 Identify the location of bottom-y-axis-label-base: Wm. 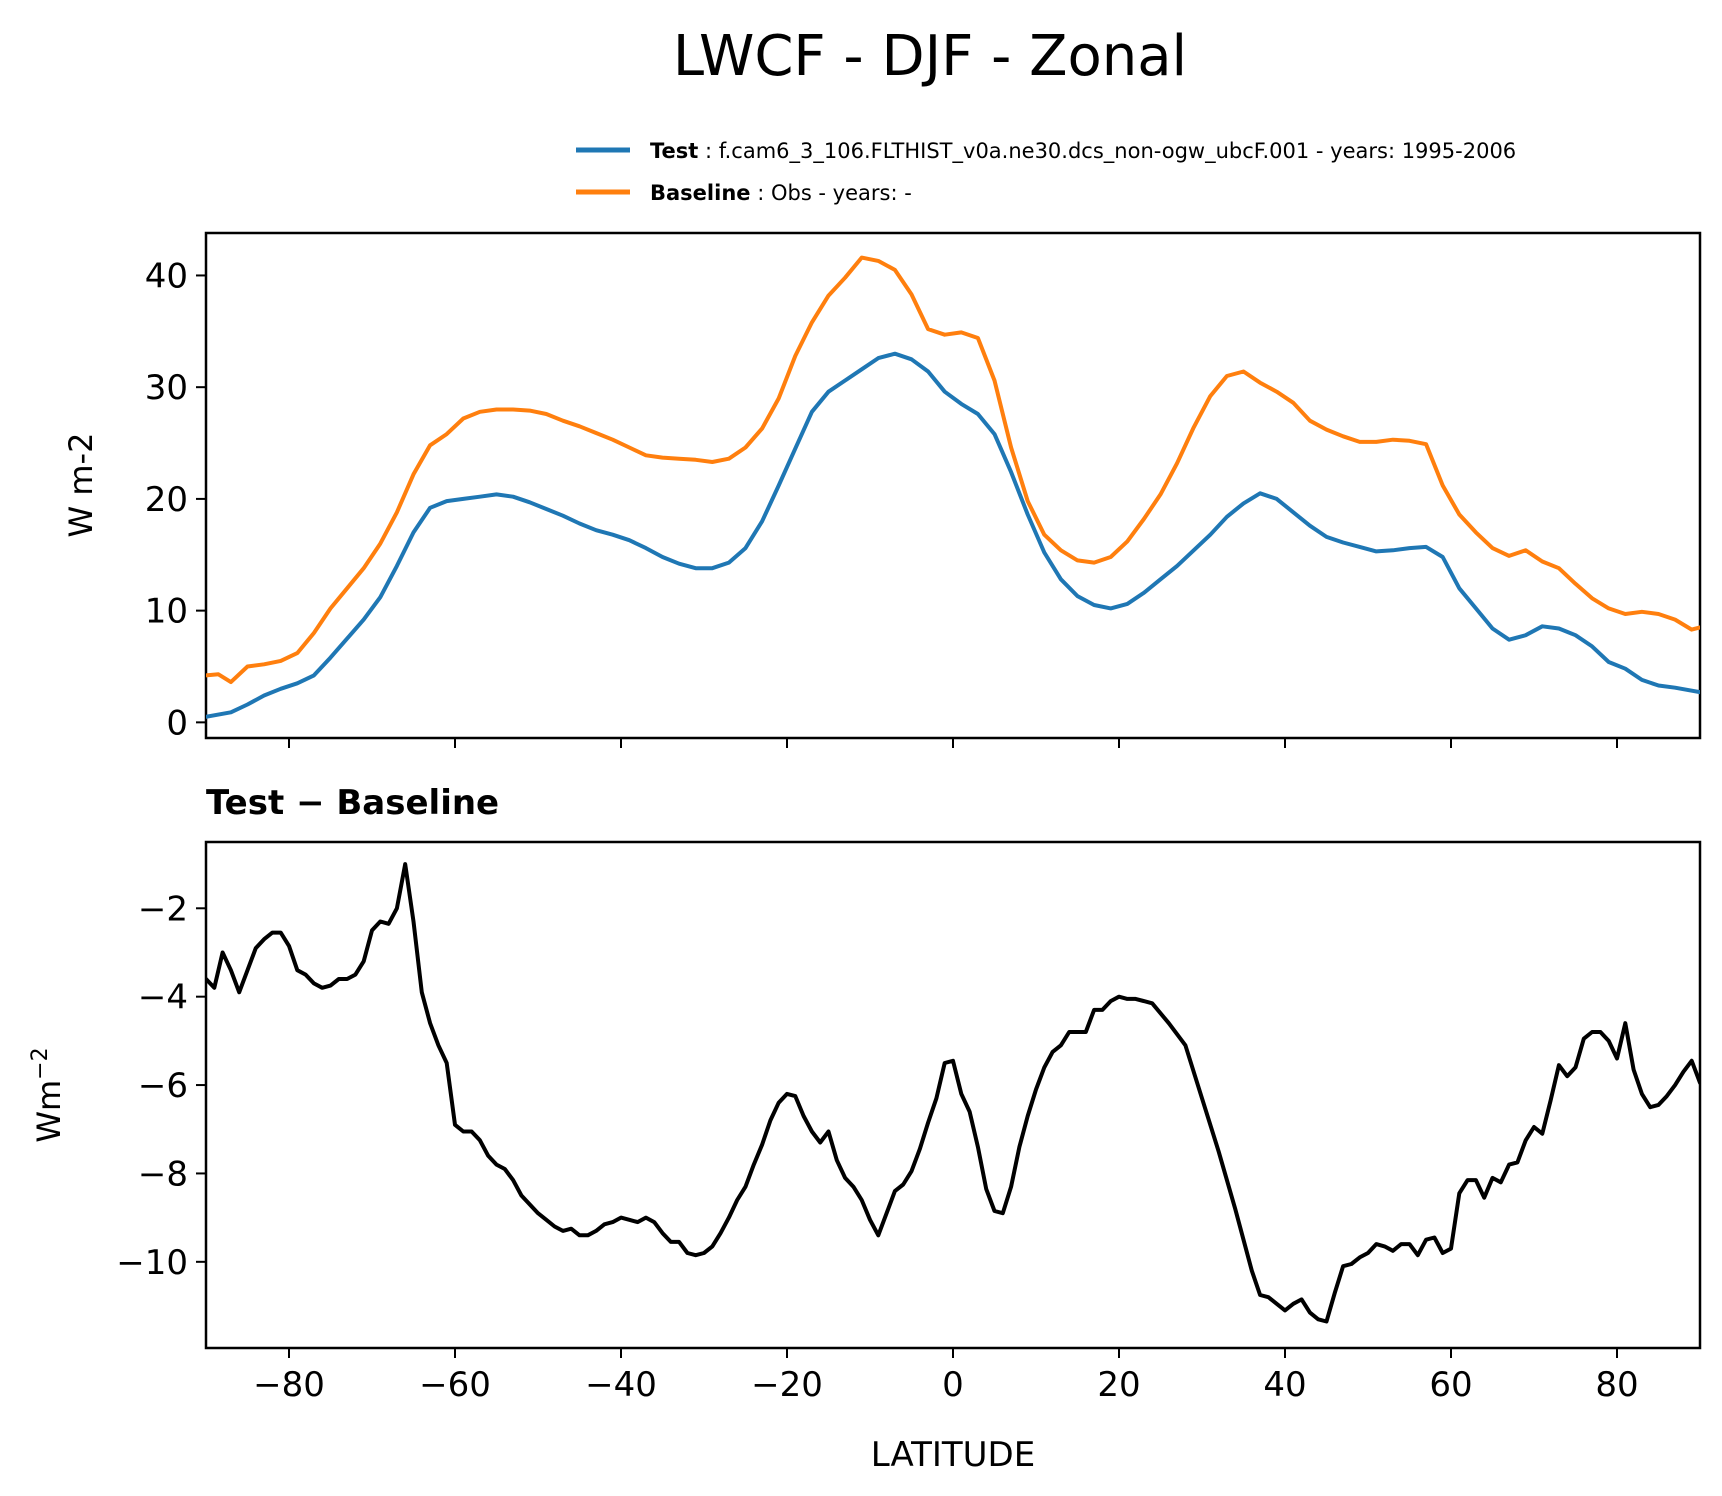
(49, 1111).